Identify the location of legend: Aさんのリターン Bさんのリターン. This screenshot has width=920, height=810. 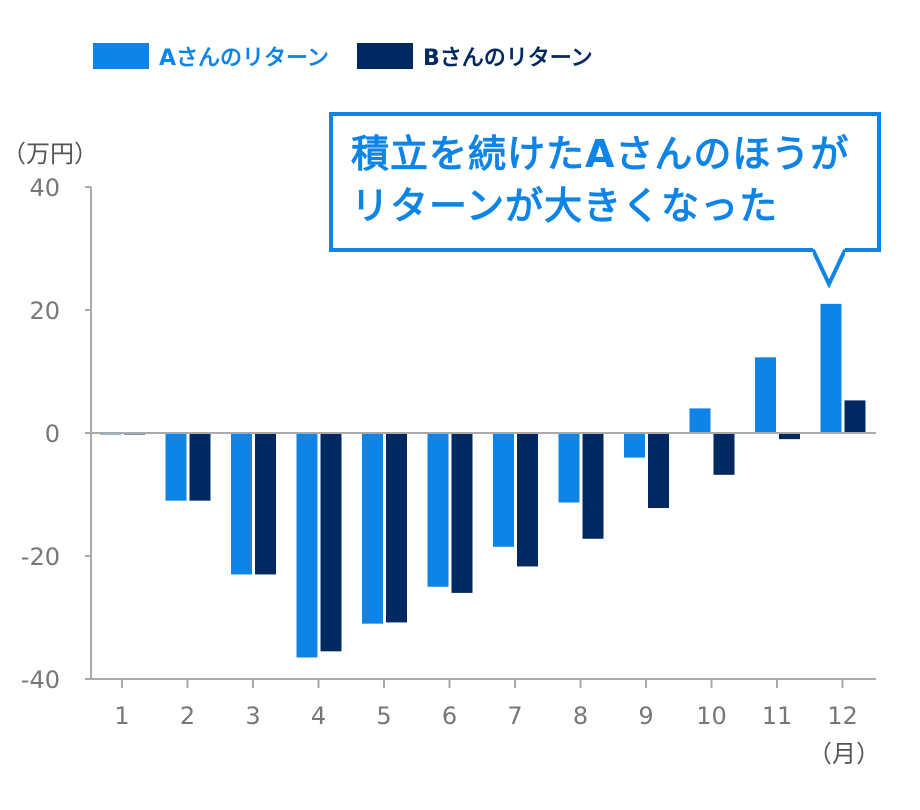
(357, 56).